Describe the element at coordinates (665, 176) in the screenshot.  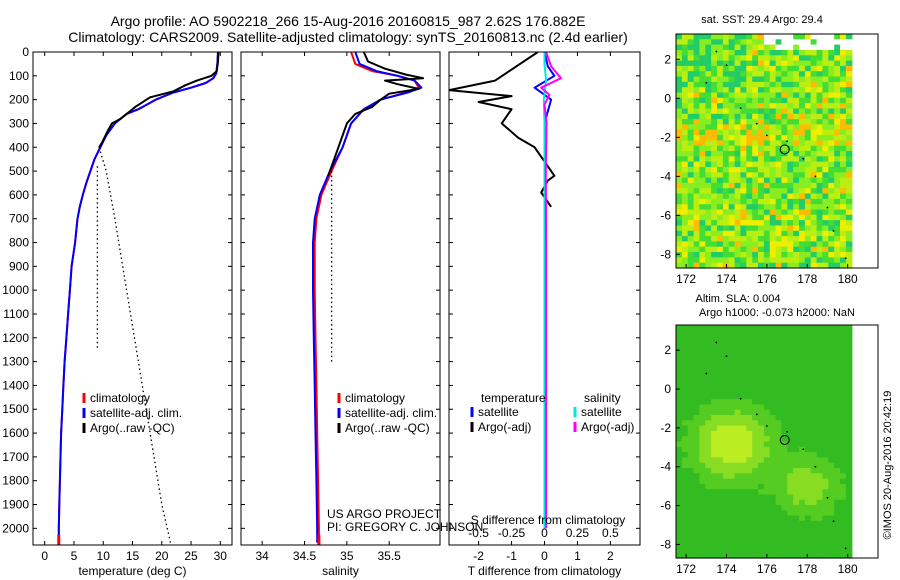
I see `y-tick-label: -4` at that location.